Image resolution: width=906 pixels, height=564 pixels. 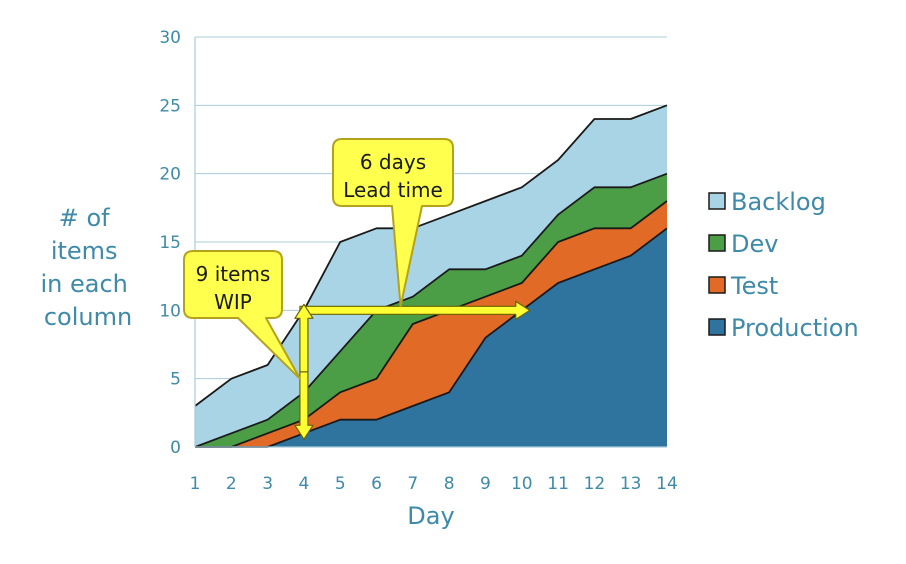 What do you see at coordinates (376, 484) in the screenshot?
I see `x-tick-label-6: 6` at bounding box center [376, 484].